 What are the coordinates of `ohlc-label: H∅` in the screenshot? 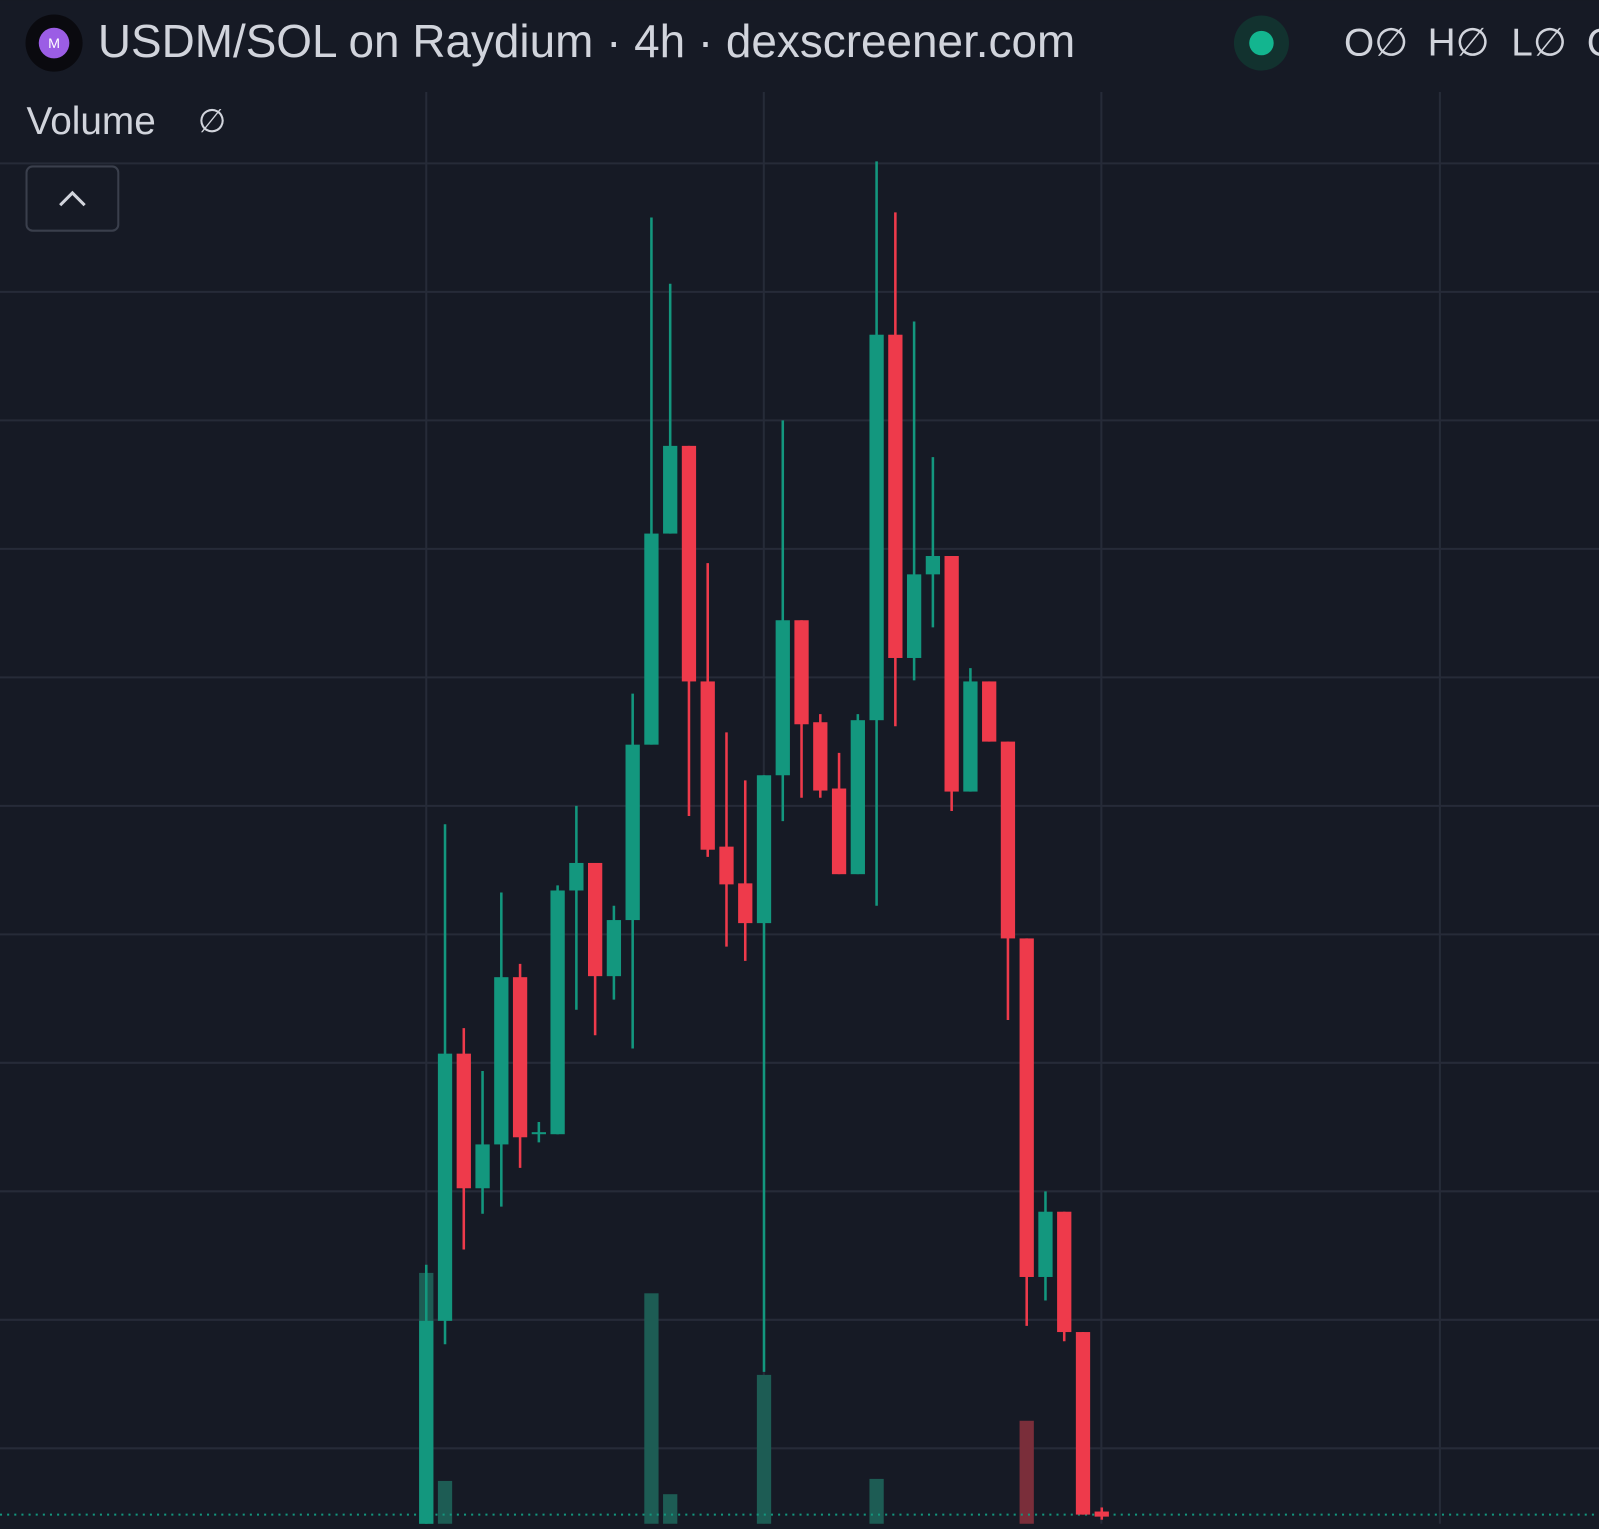 It's located at (1459, 42).